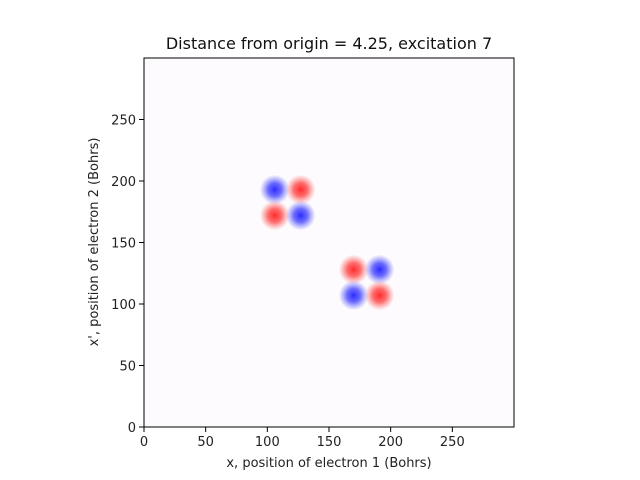 This screenshot has width=640, height=480. Describe the element at coordinates (123, 121) in the screenshot. I see `y-tick-label: 250` at that location.